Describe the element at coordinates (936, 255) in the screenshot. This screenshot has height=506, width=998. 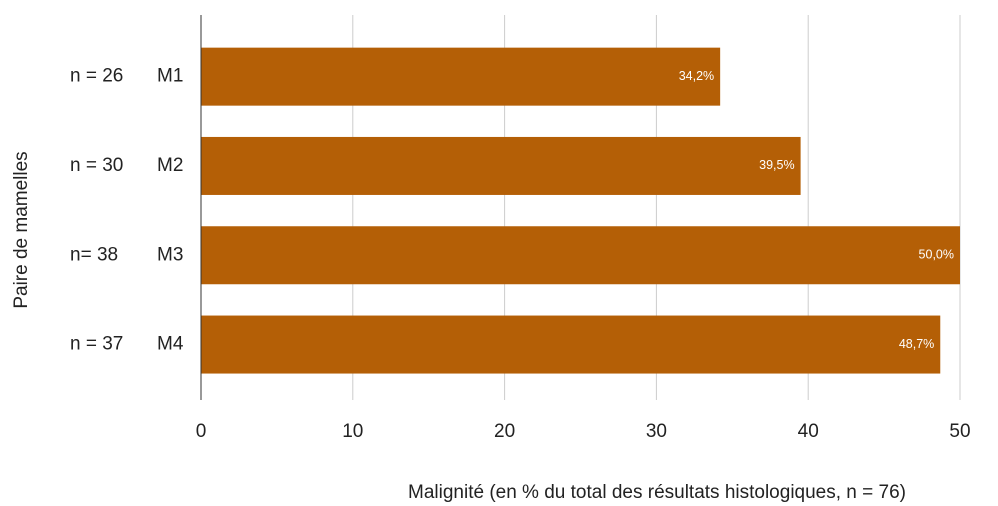
I see `value-label: 50,0%` at that location.